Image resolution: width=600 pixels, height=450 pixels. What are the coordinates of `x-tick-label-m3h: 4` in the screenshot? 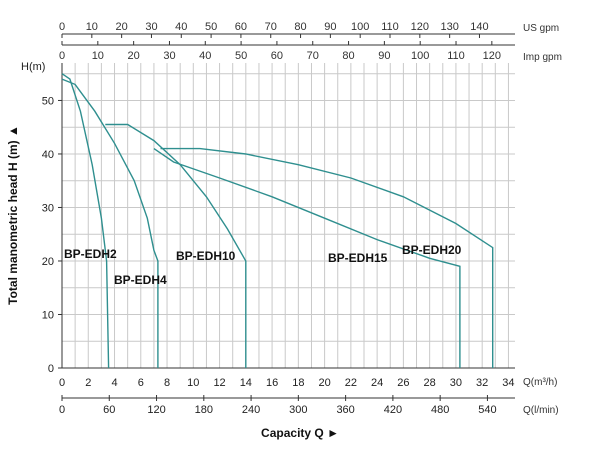 It's located at (114, 383).